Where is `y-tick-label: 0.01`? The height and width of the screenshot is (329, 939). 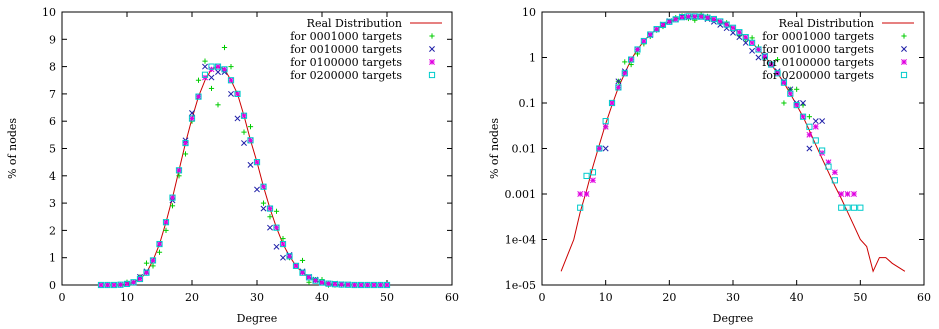 y-tick-label: 0.01 is located at coordinates (524, 149).